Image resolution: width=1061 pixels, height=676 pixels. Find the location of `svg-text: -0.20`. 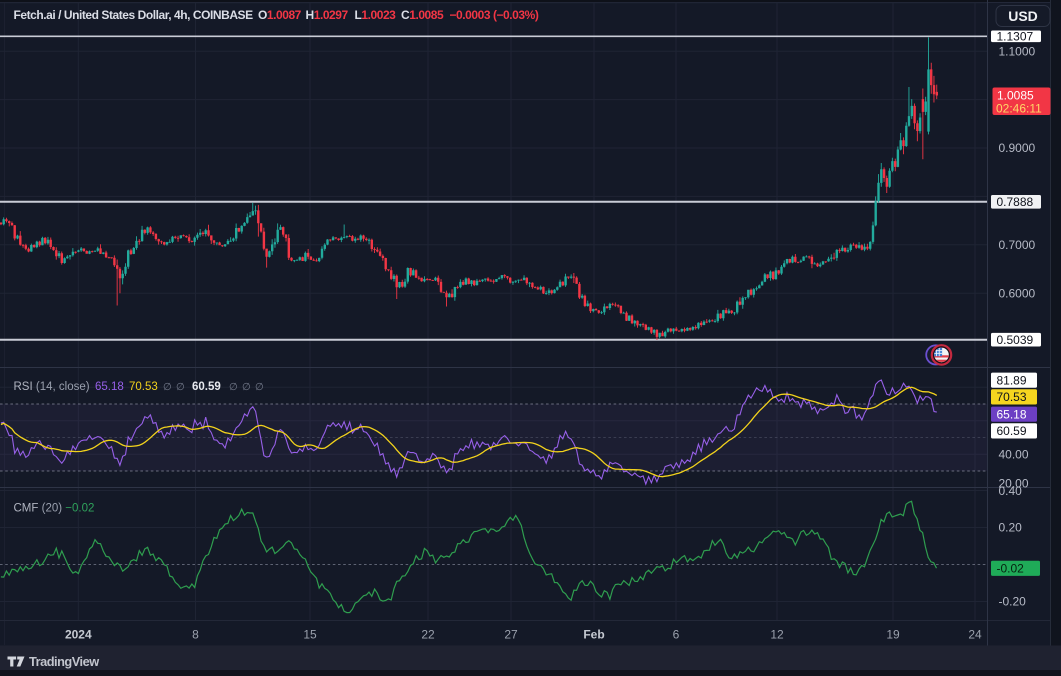

svg-text: -0.20 is located at coordinates (1013, 602).